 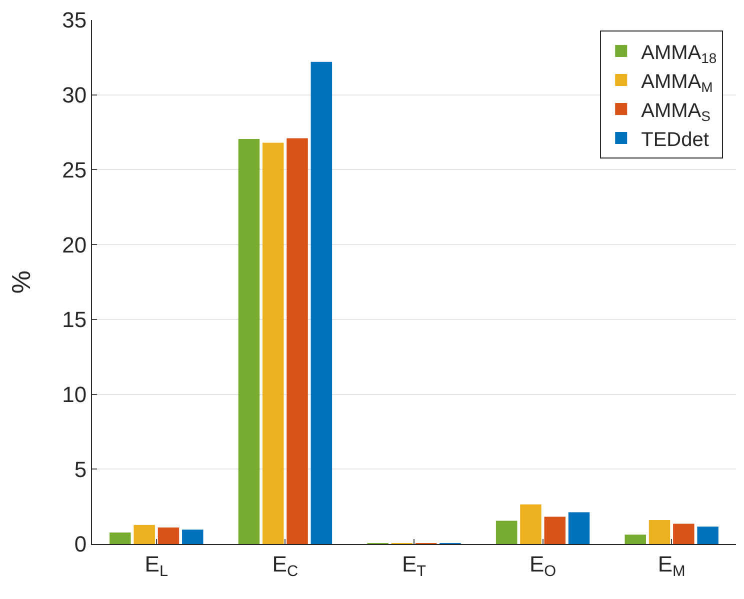 I want to click on y-tick-label: 5, so click(x=80, y=469).